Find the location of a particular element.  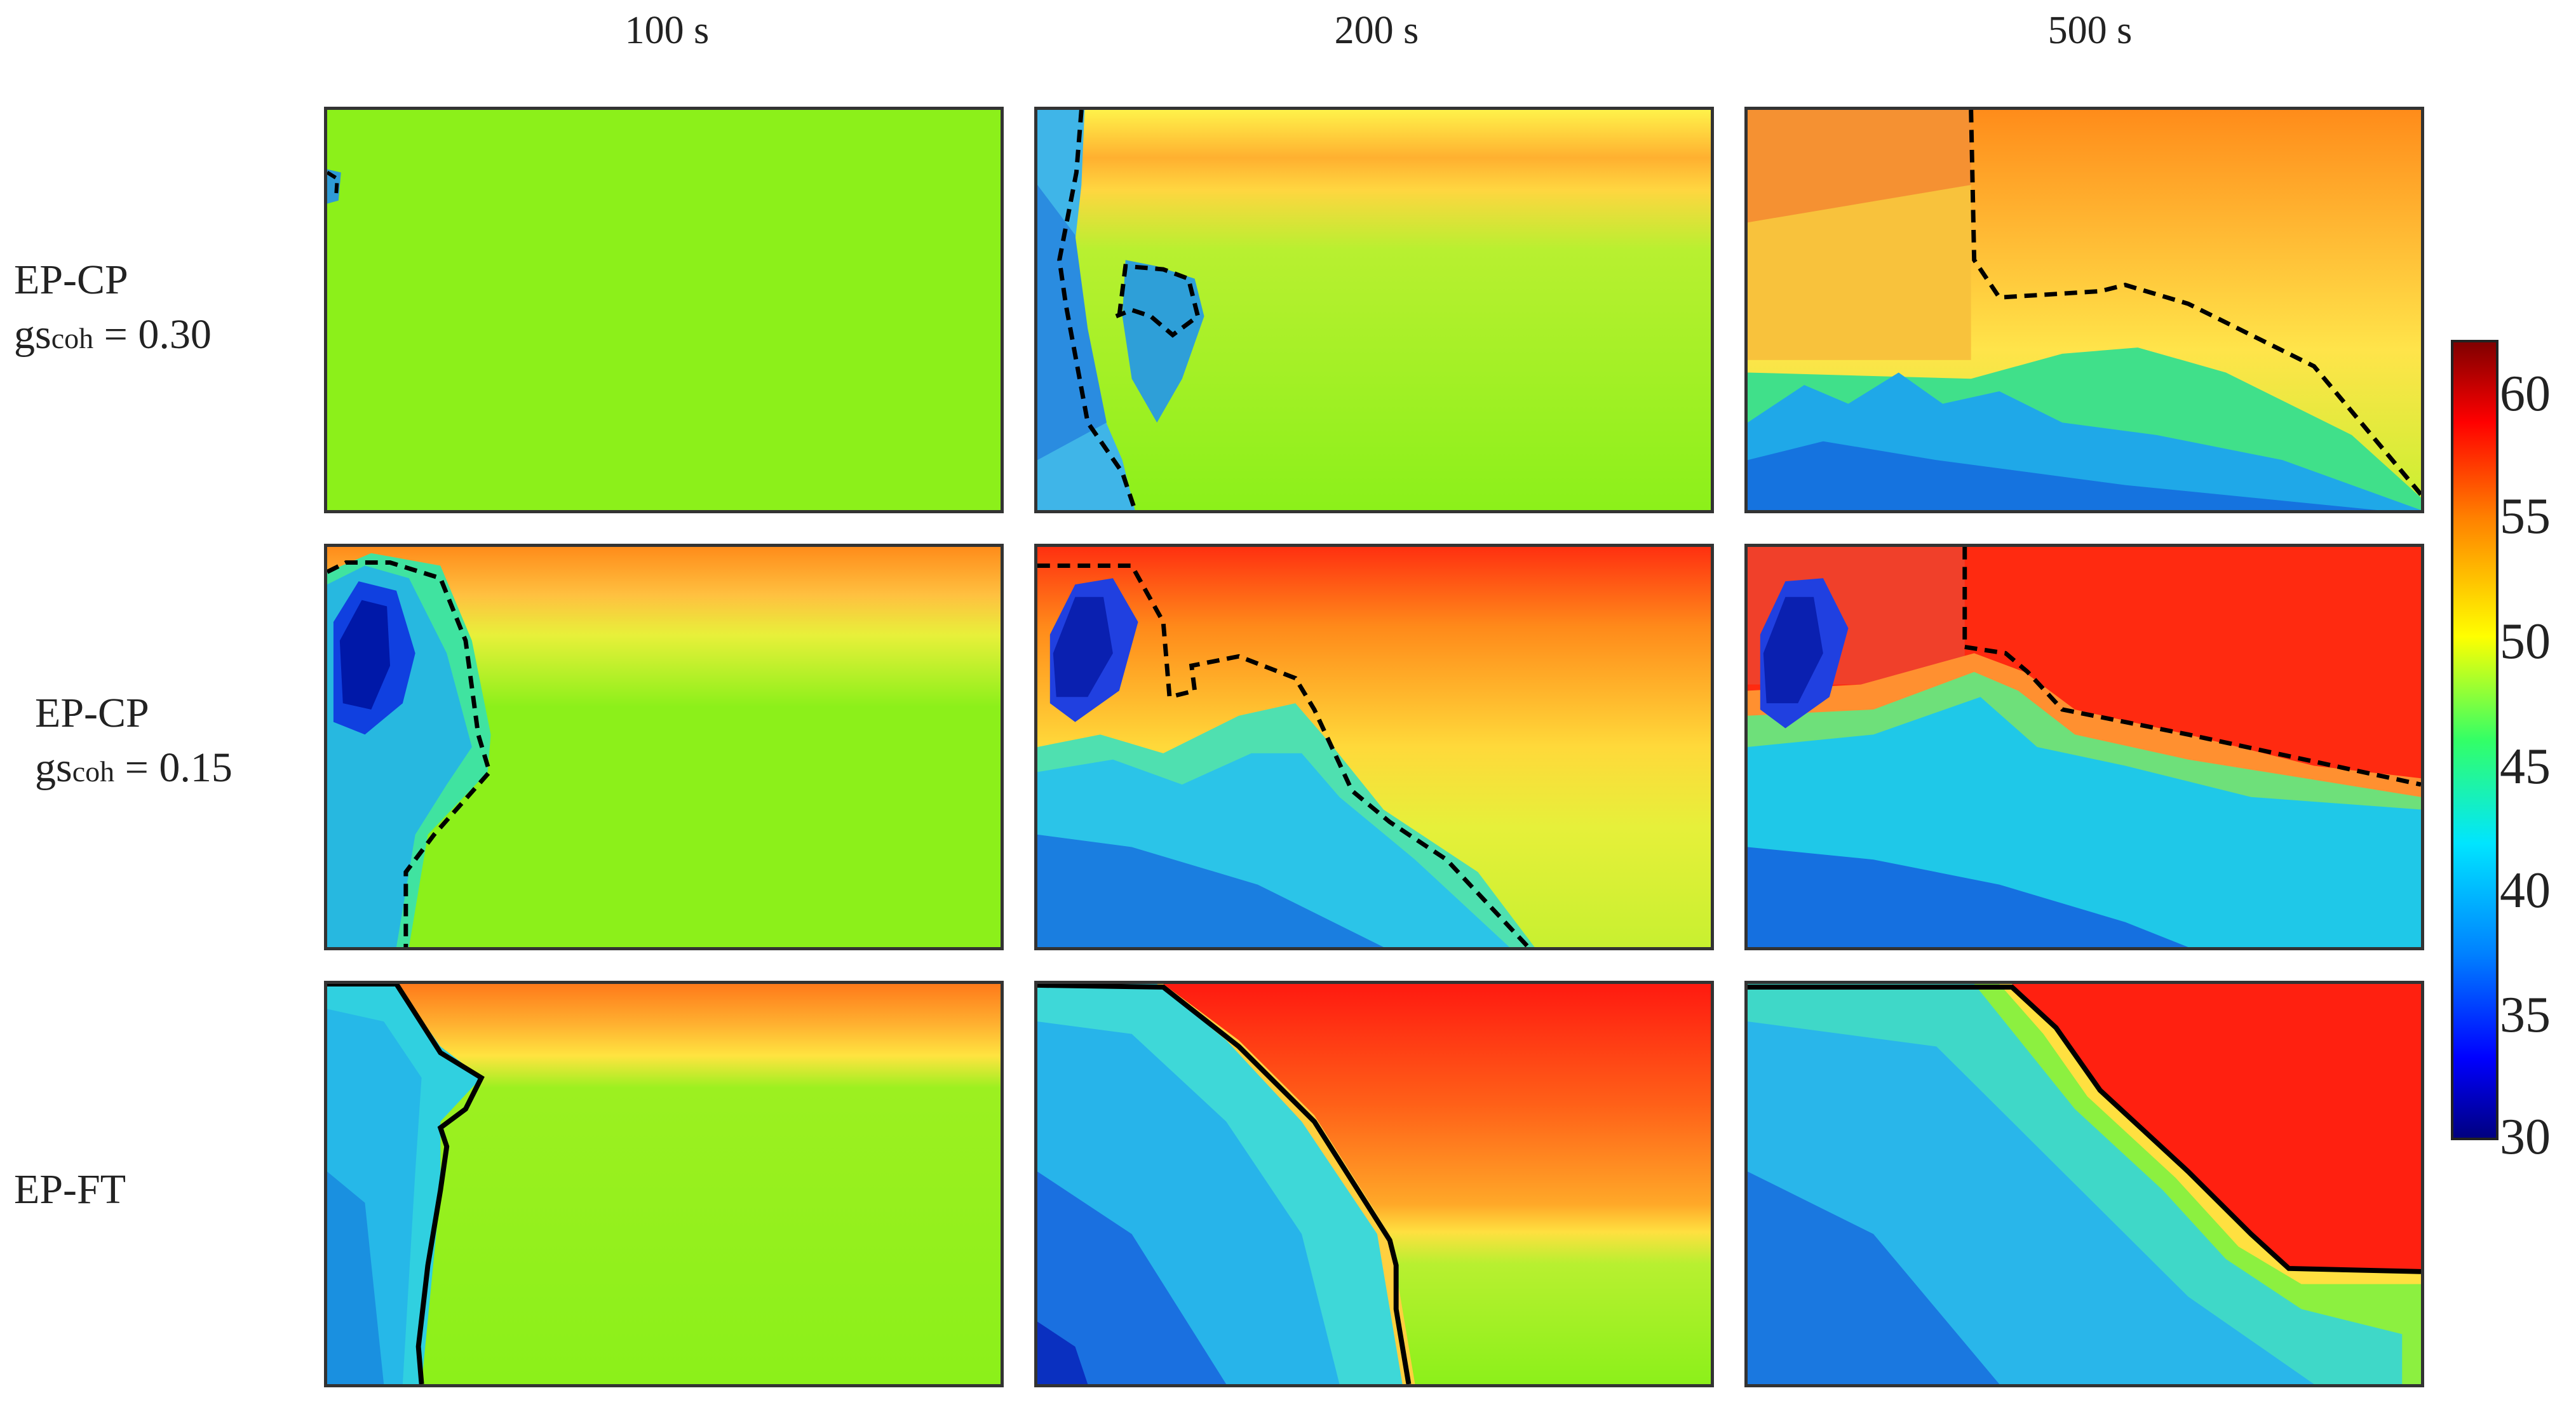

column-title-500s: 500 s is located at coordinates (2090, 30).